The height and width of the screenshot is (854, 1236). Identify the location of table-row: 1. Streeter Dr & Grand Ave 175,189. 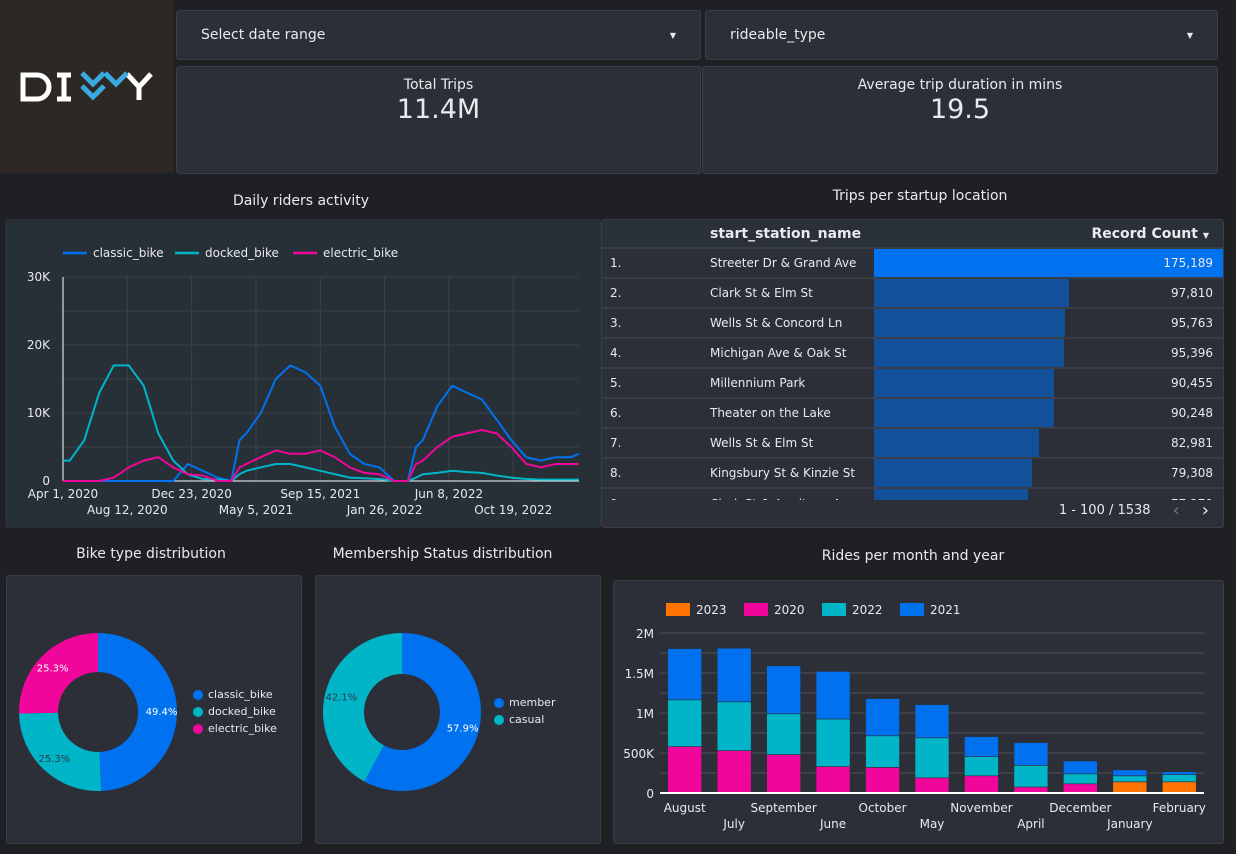
(912, 262).